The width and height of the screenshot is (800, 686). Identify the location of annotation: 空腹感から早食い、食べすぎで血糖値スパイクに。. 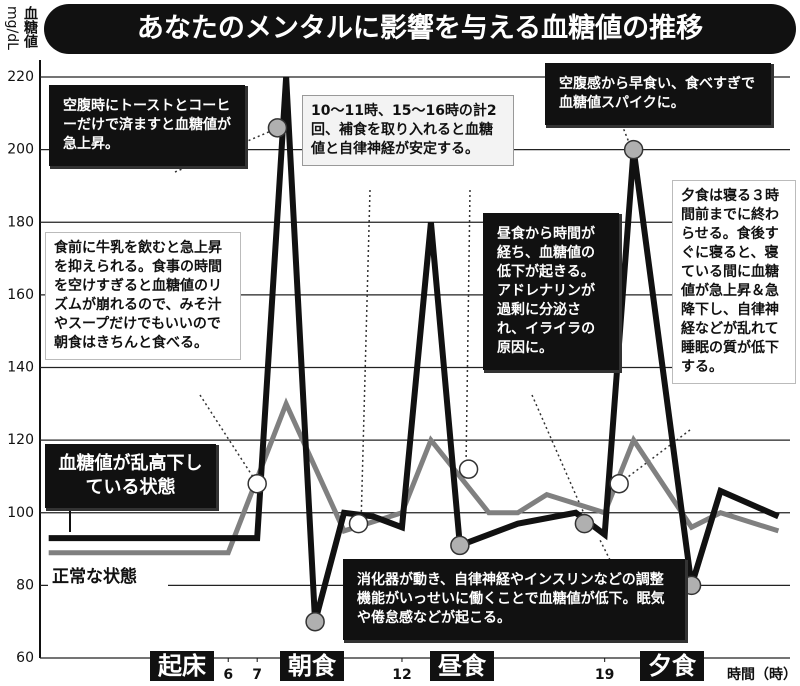
(658, 94).